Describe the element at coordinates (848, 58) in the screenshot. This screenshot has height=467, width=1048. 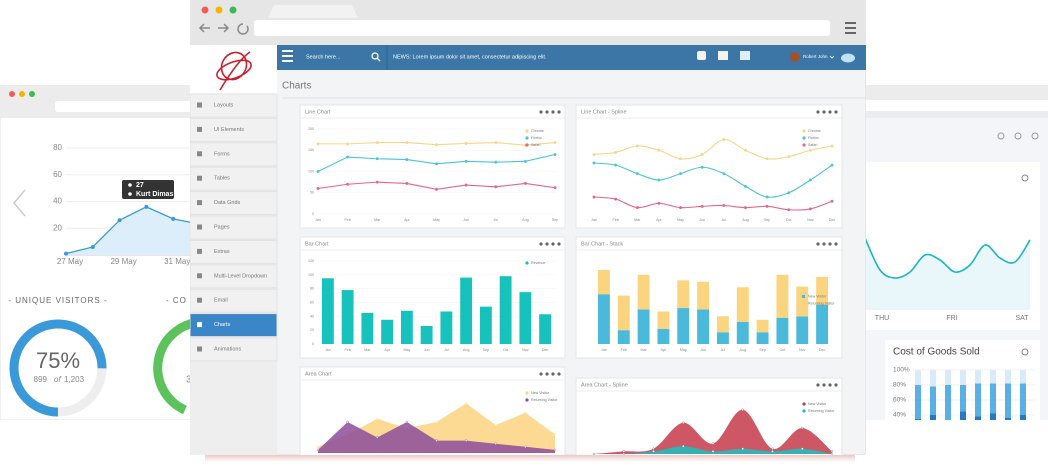
I see `cloud-icon` at that location.